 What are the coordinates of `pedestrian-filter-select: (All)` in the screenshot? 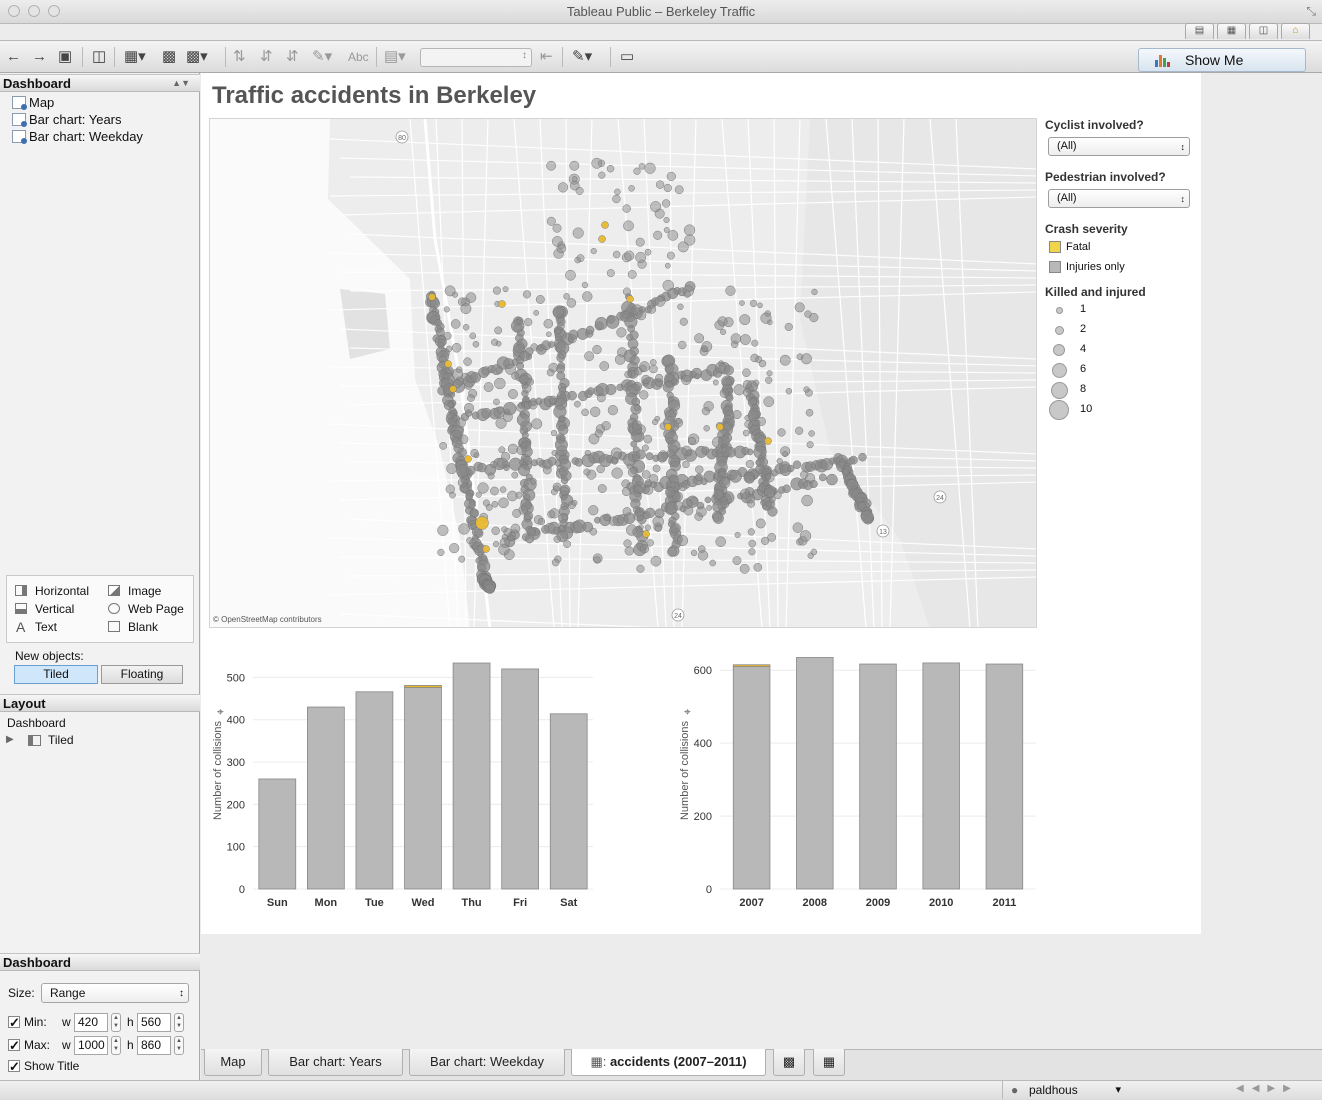 It's located at (1119, 198).